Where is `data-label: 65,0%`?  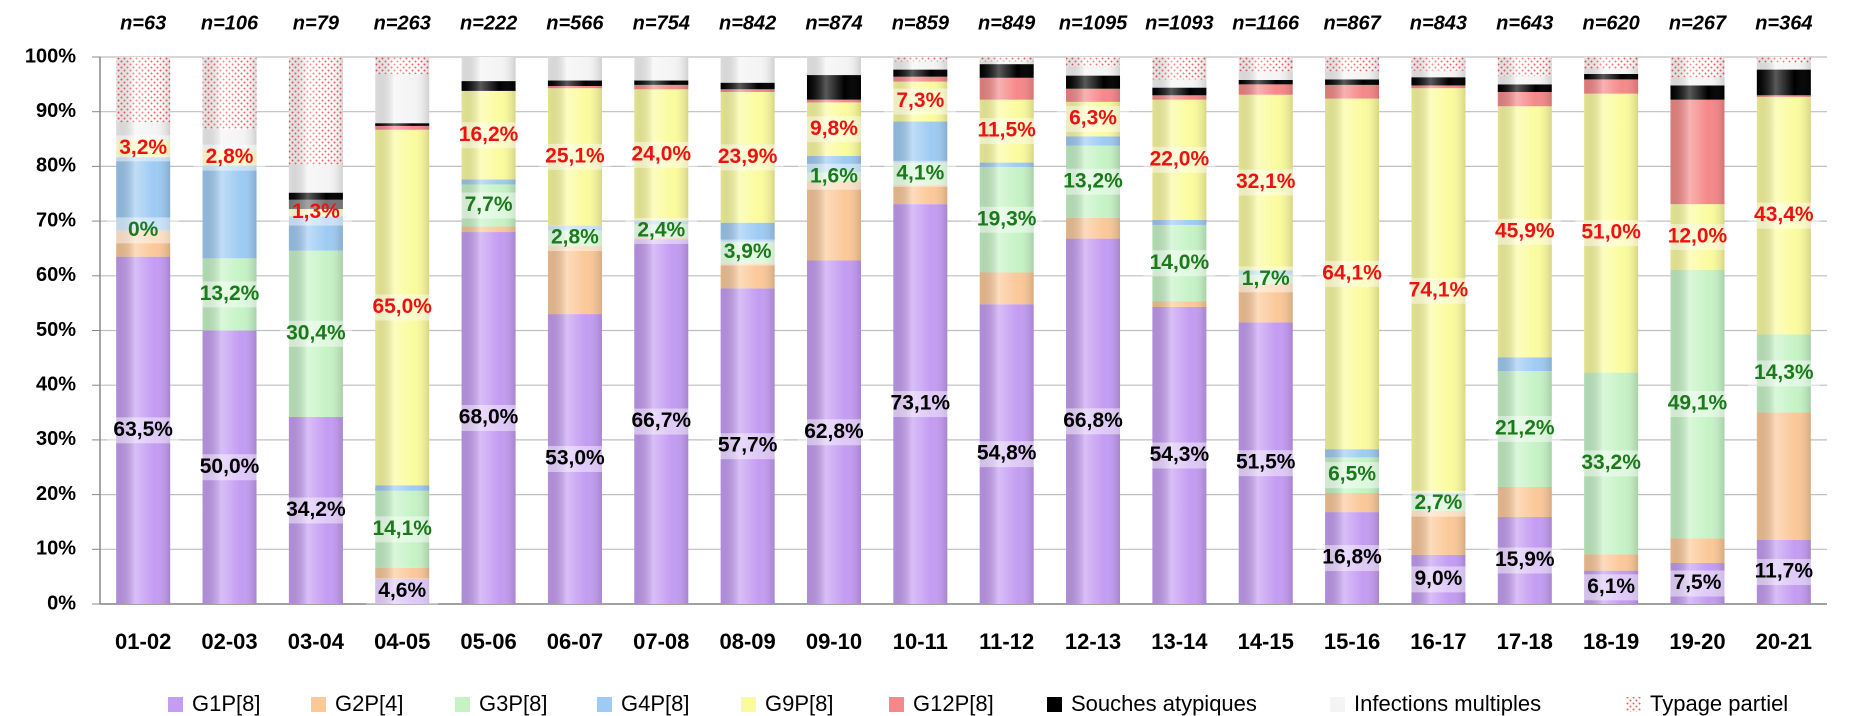 data-label: 65,0% is located at coordinates (402, 306).